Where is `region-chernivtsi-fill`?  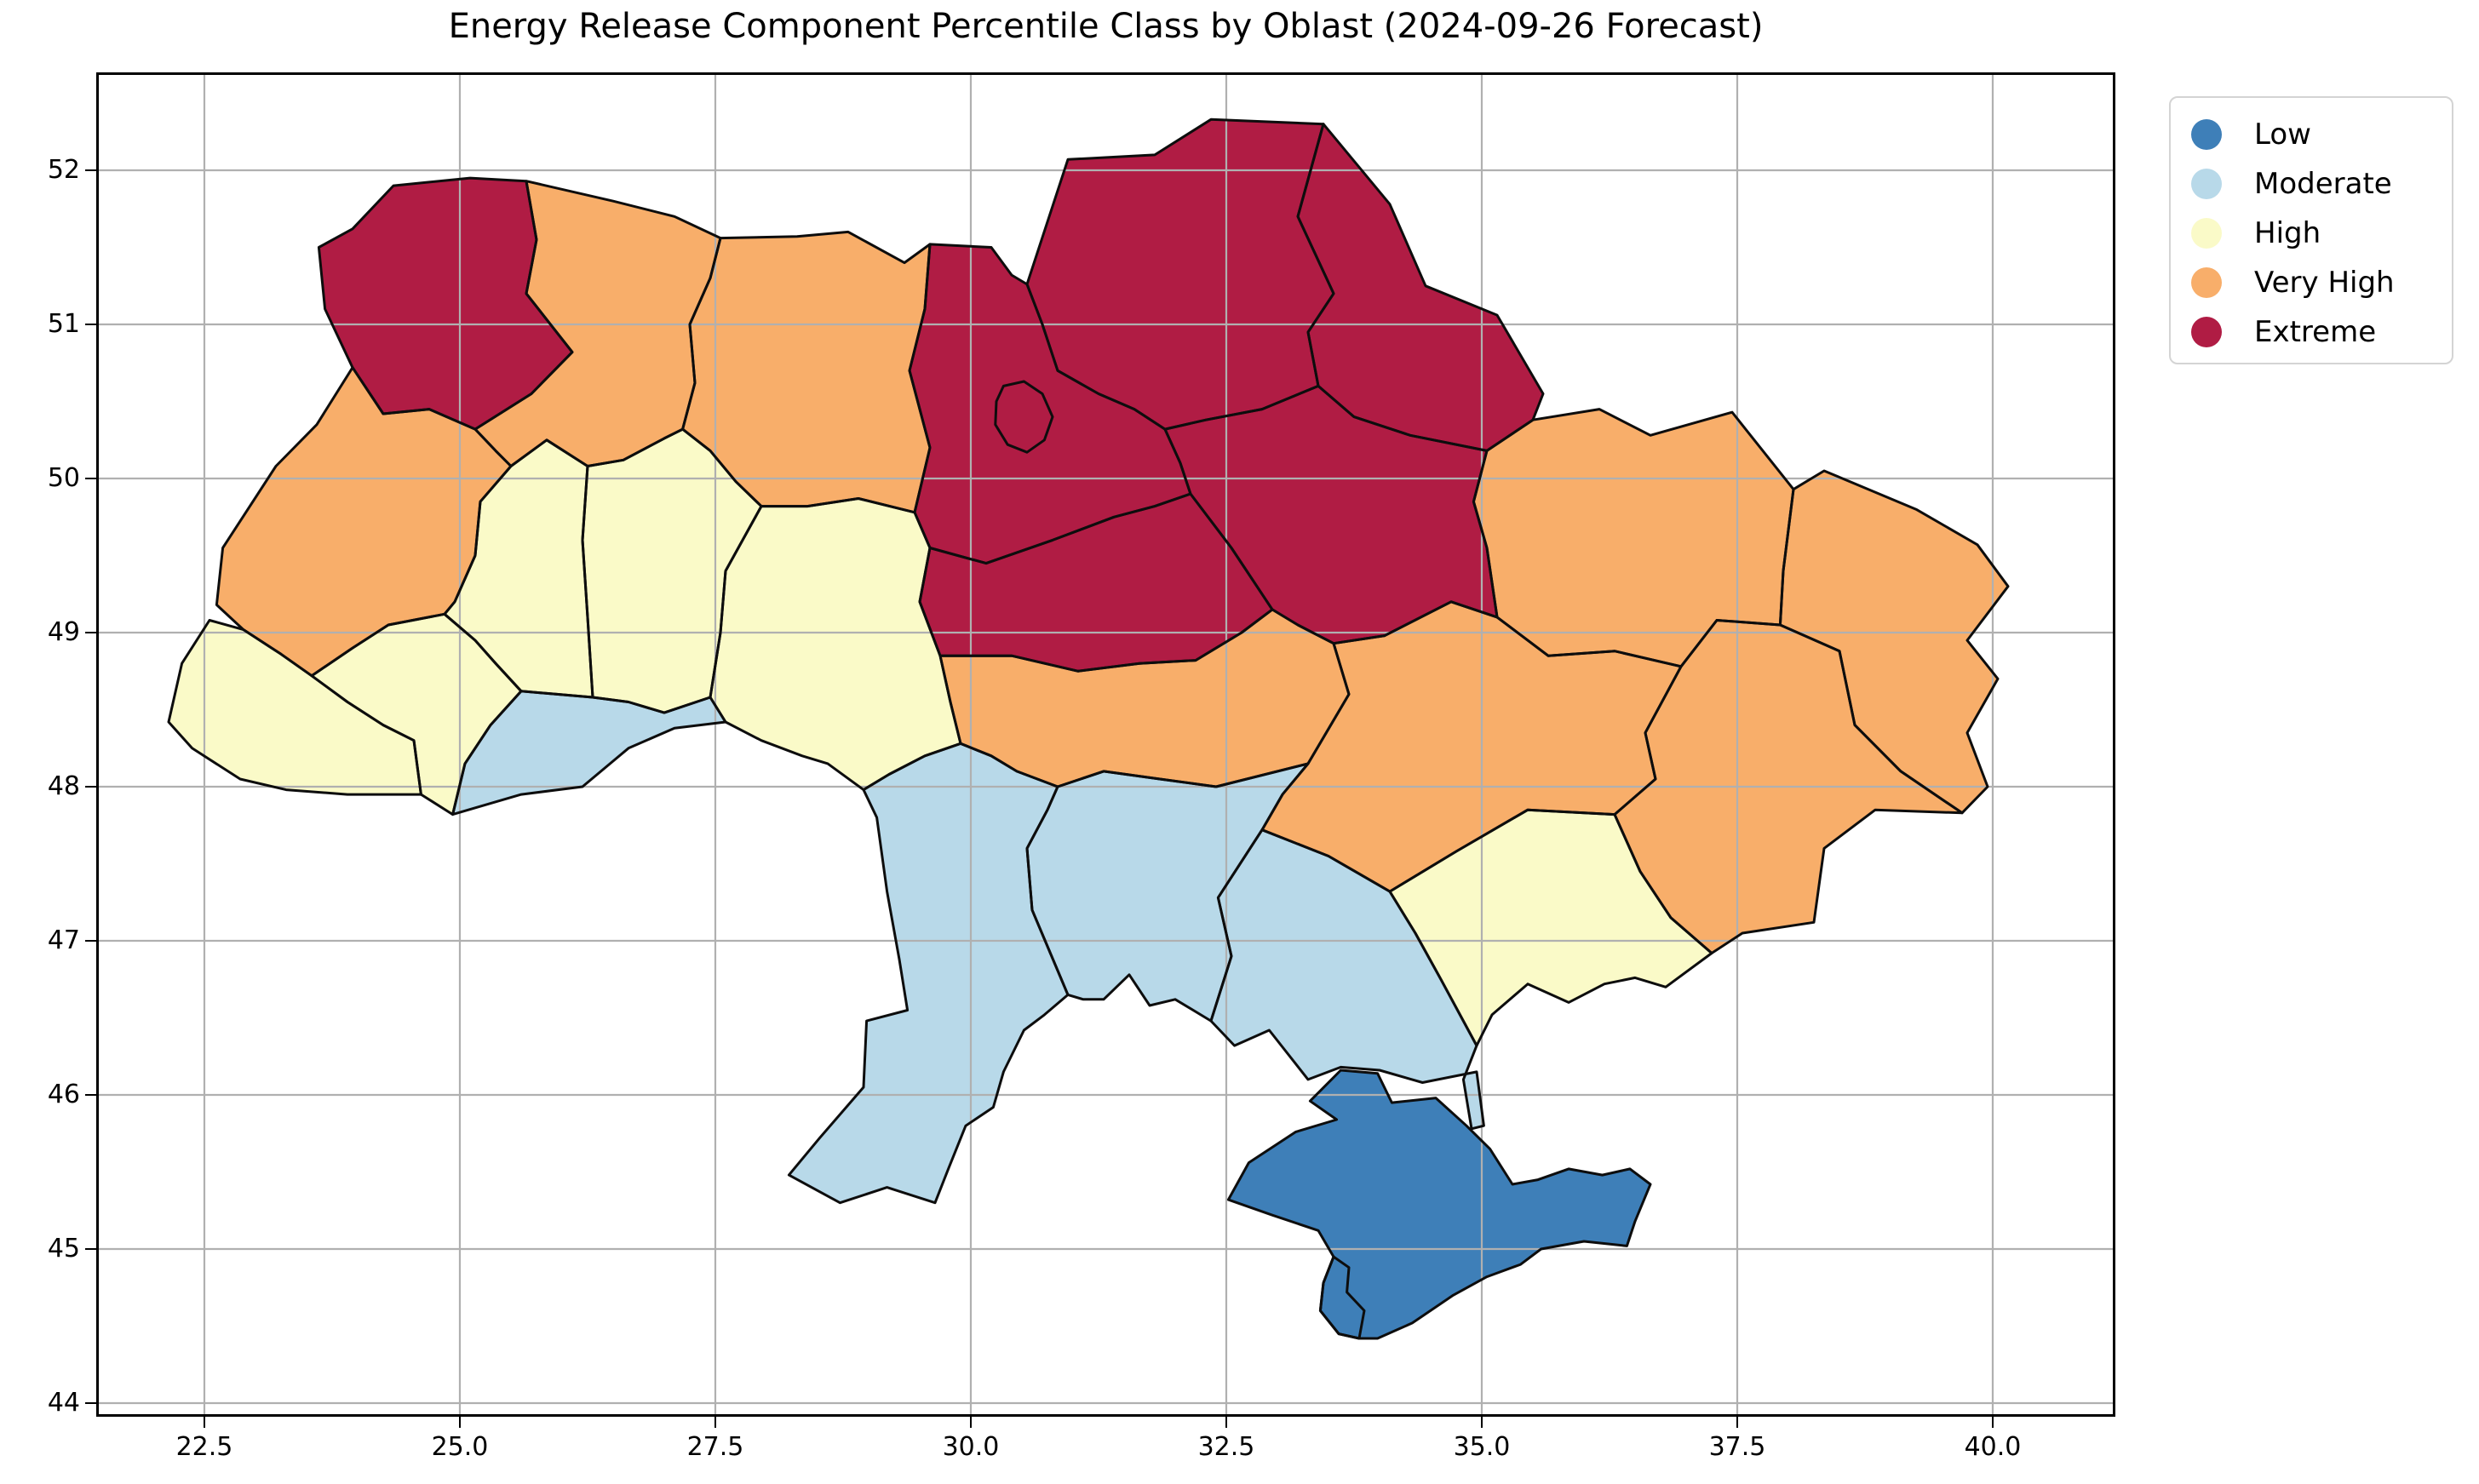
region-chernivtsi-fill is located at coordinates (589, 752).